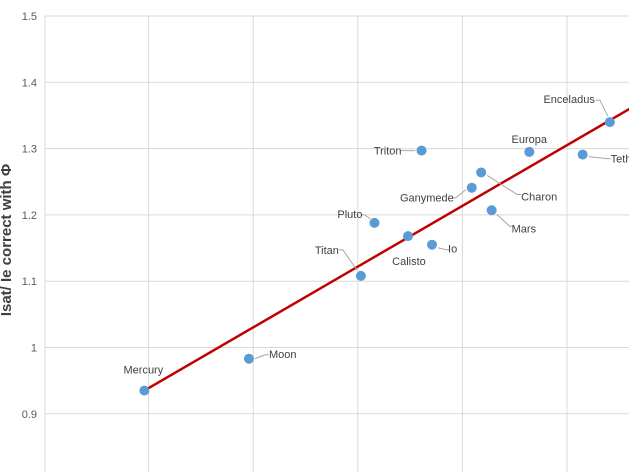 This screenshot has width=629, height=472. I want to click on data-label: Ganymede, so click(427, 199).